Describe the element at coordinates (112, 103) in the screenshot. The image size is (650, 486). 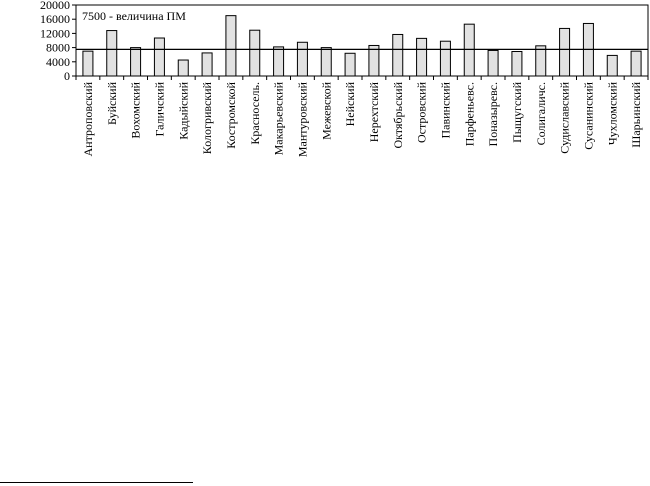
I see `x-tick-label: Буйский` at that location.